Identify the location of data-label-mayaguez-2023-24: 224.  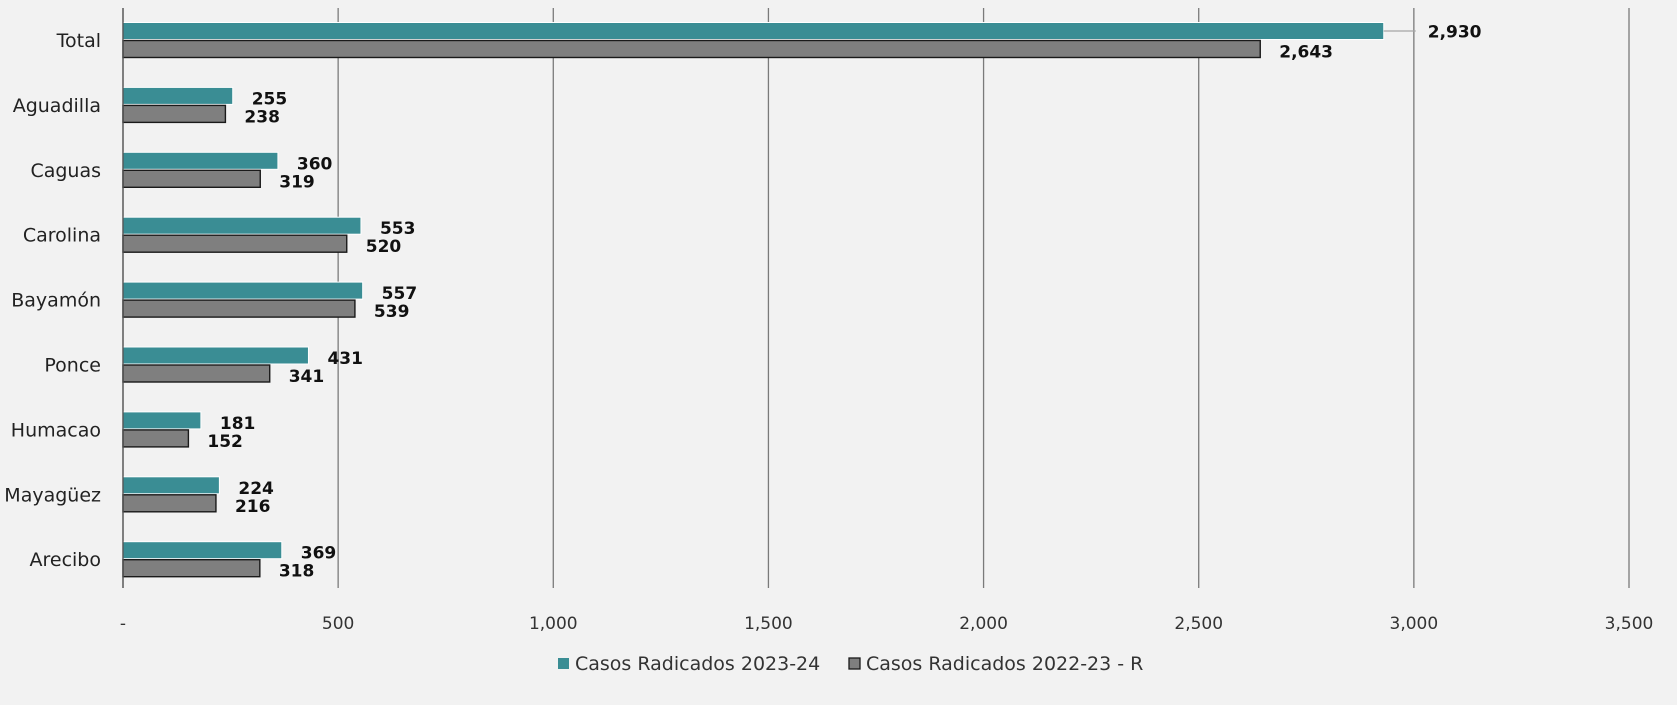
(256, 489).